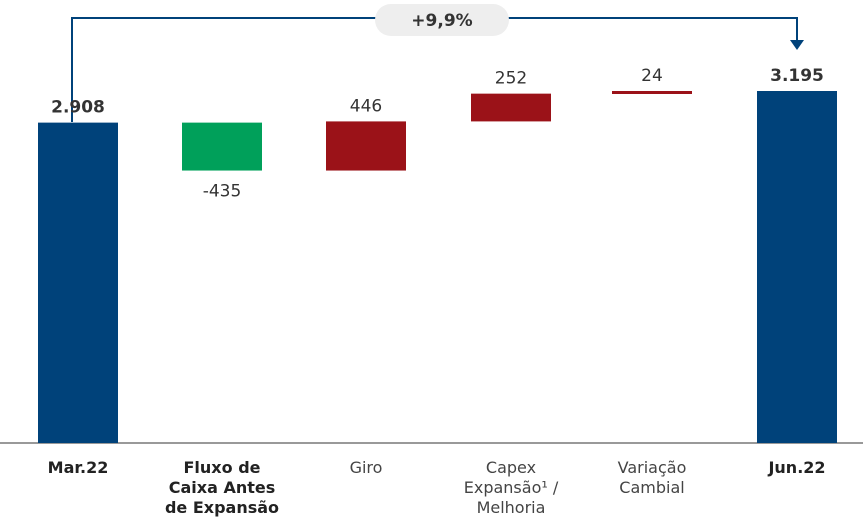 The width and height of the screenshot is (863, 532). I want to click on data-label: 2.908, so click(78, 108).